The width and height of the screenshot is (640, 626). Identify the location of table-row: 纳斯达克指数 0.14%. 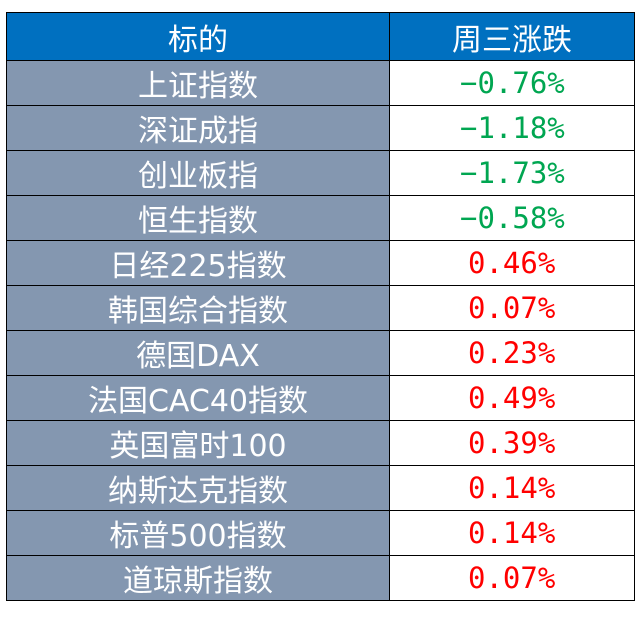
(320, 488).